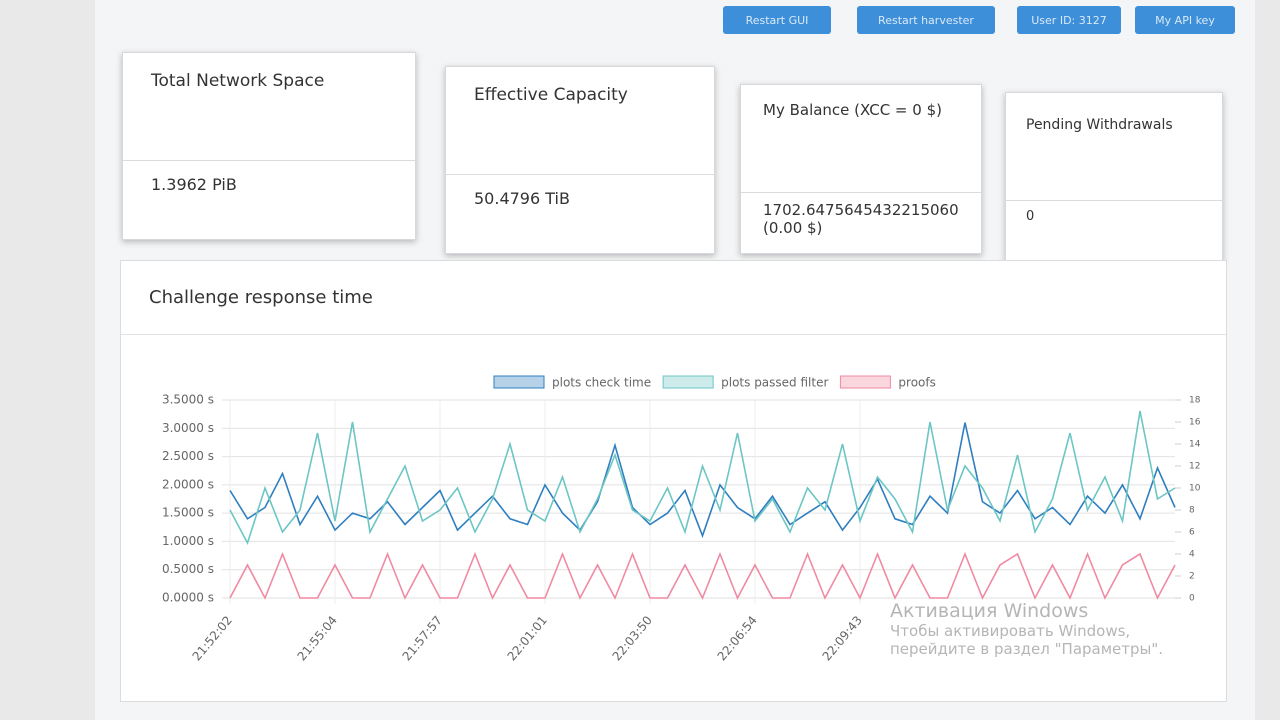 The height and width of the screenshot is (720, 1280). What do you see at coordinates (1195, 423) in the screenshot?
I see `y2-tick-label: 16` at bounding box center [1195, 423].